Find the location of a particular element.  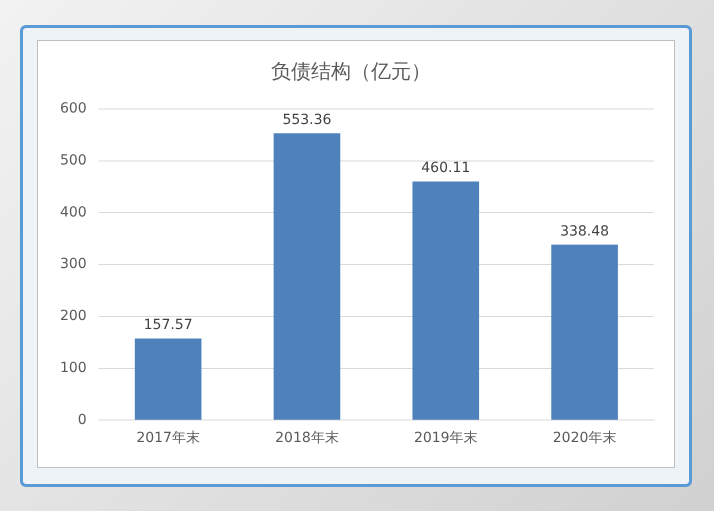

y-tick-label: 500 is located at coordinates (73, 160).